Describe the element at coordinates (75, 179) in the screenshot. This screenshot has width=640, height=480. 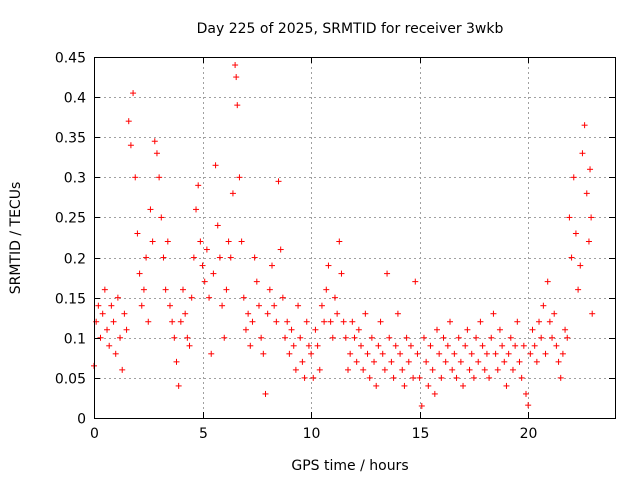
I see `y-tick-label: 0.3` at that location.